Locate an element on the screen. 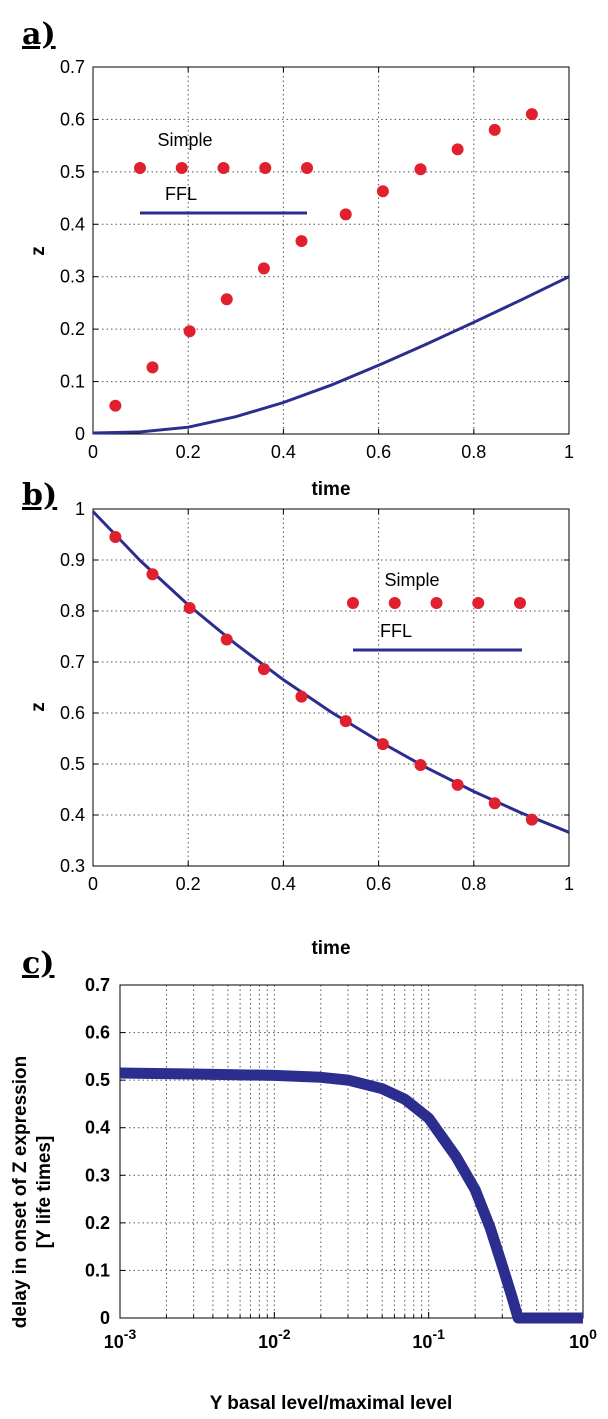 This screenshot has height=1419, width=608. panel-a-ytick-label: 0.7 is located at coordinates (72, 67).